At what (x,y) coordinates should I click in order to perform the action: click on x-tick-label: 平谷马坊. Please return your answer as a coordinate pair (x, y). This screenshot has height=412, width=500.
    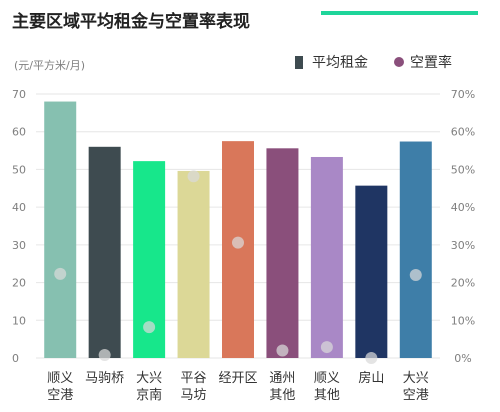
    Looking at the image, I should click on (194, 387).